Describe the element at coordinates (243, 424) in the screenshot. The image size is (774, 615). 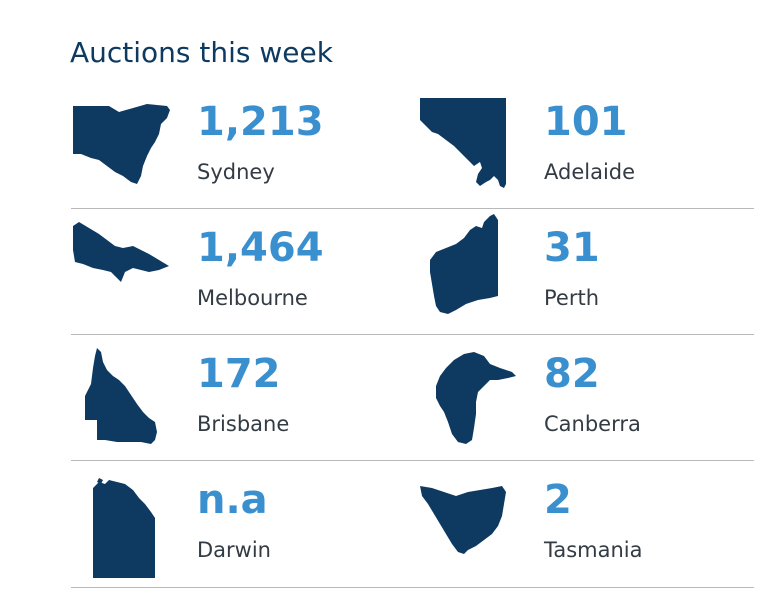
I see `city-label: Brisbane` at that location.